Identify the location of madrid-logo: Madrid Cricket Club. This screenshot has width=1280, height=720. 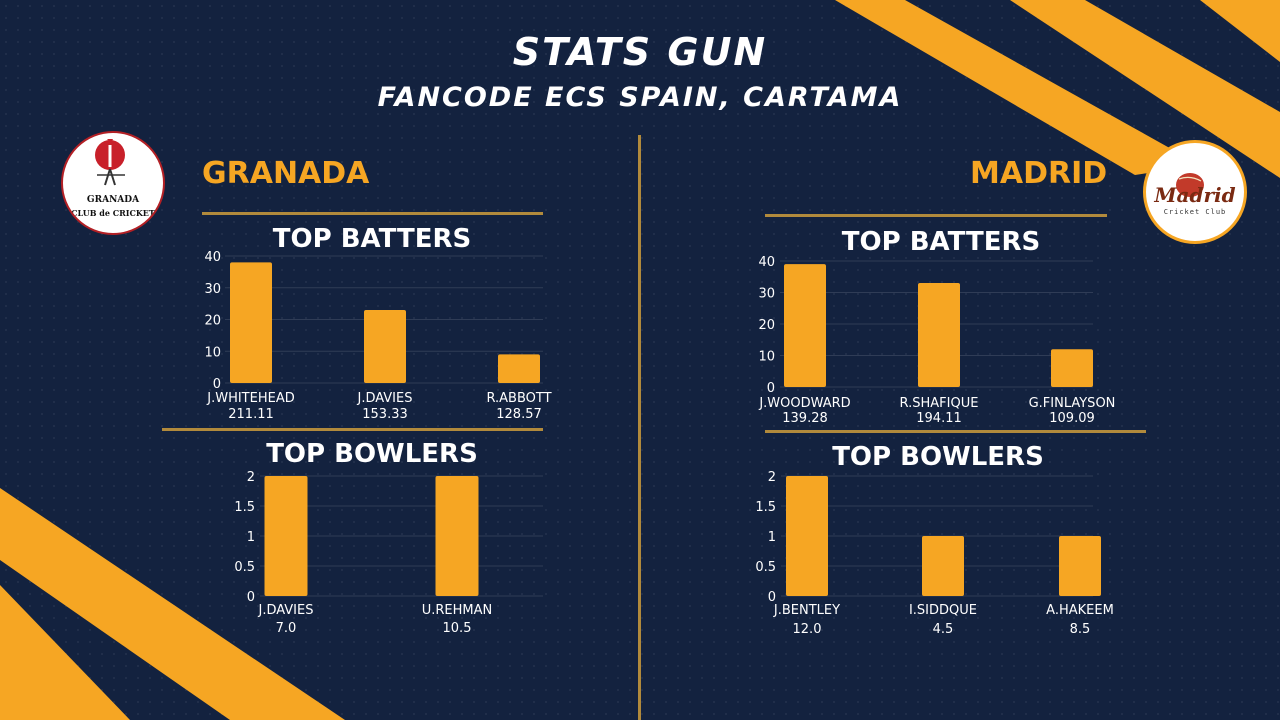
(1195, 192).